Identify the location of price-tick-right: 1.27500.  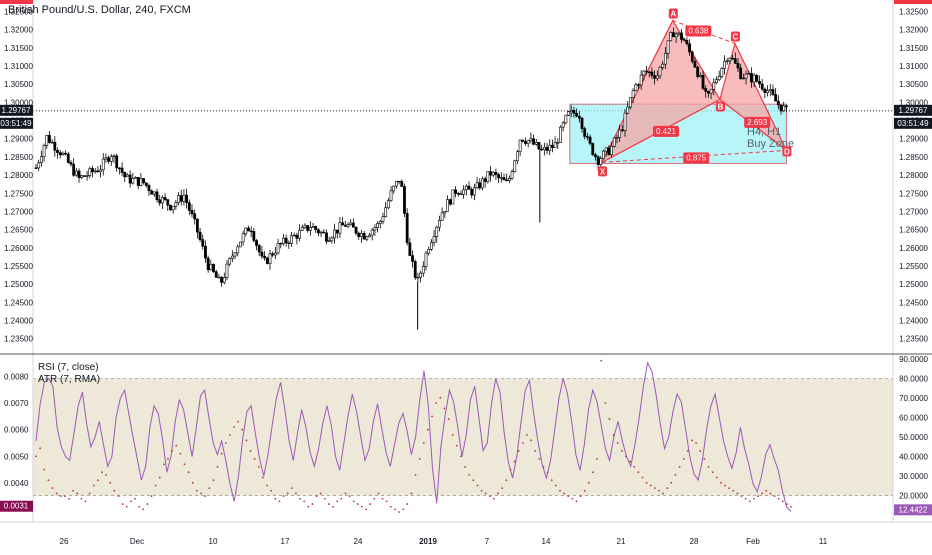
(913, 193).